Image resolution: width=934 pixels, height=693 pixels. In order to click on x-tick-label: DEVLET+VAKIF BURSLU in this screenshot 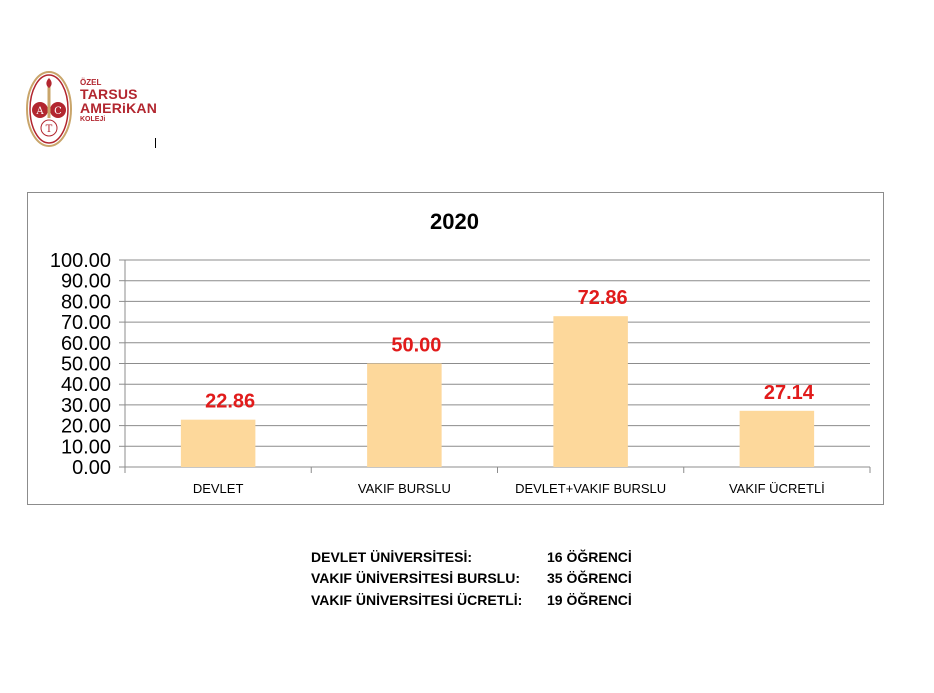, I will do `click(590, 488)`.